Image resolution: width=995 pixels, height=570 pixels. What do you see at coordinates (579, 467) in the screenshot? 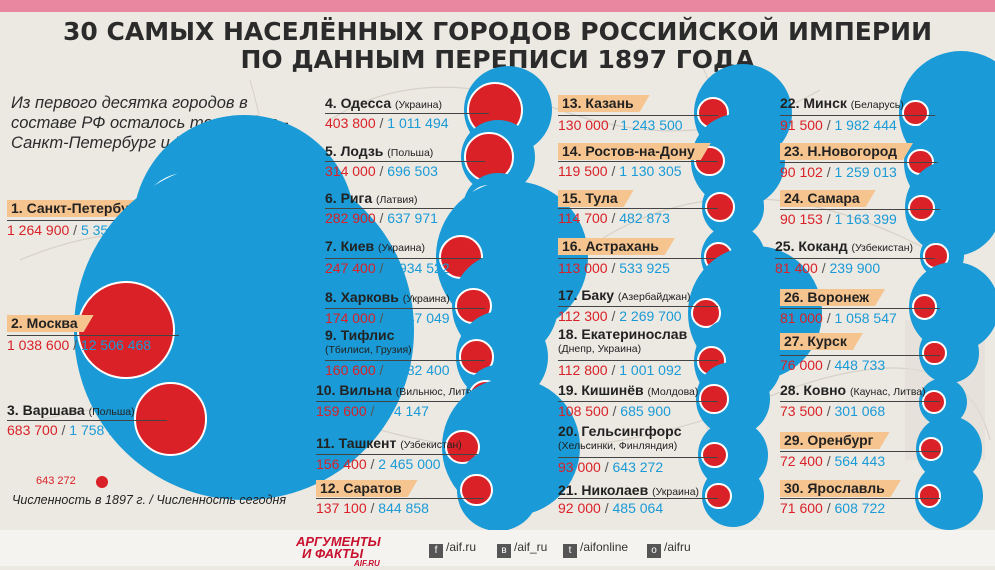
I see `population-1897: 93 000` at bounding box center [579, 467].